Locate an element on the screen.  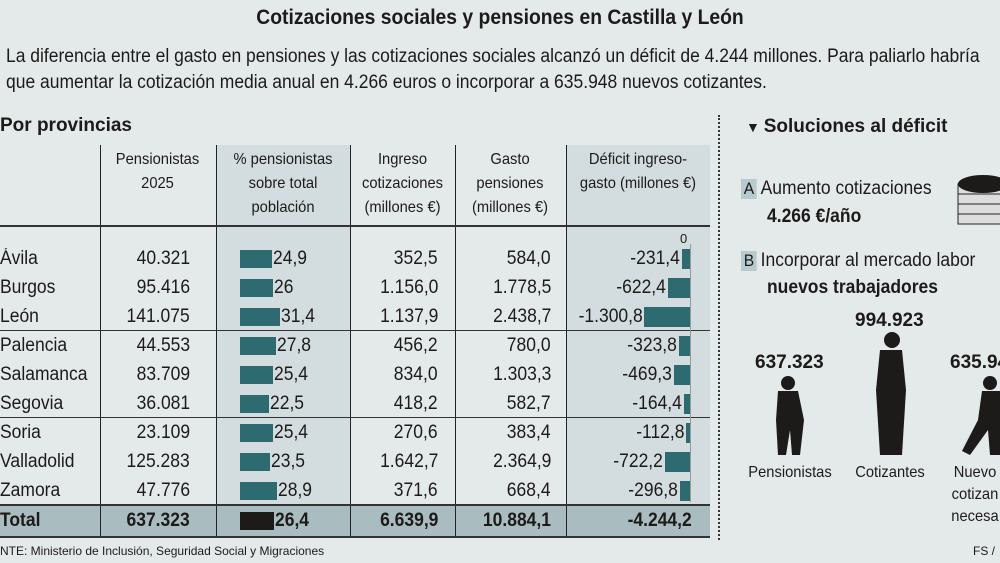
pct-label: 22,5 is located at coordinates (286, 403).